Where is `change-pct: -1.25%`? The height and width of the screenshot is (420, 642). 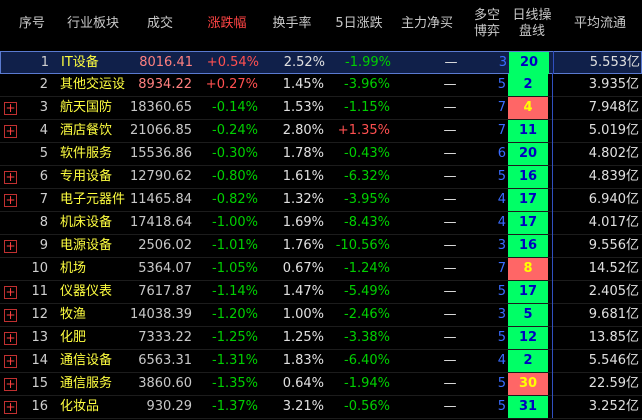 change-pct: -1.25% is located at coordinates (235, 337).